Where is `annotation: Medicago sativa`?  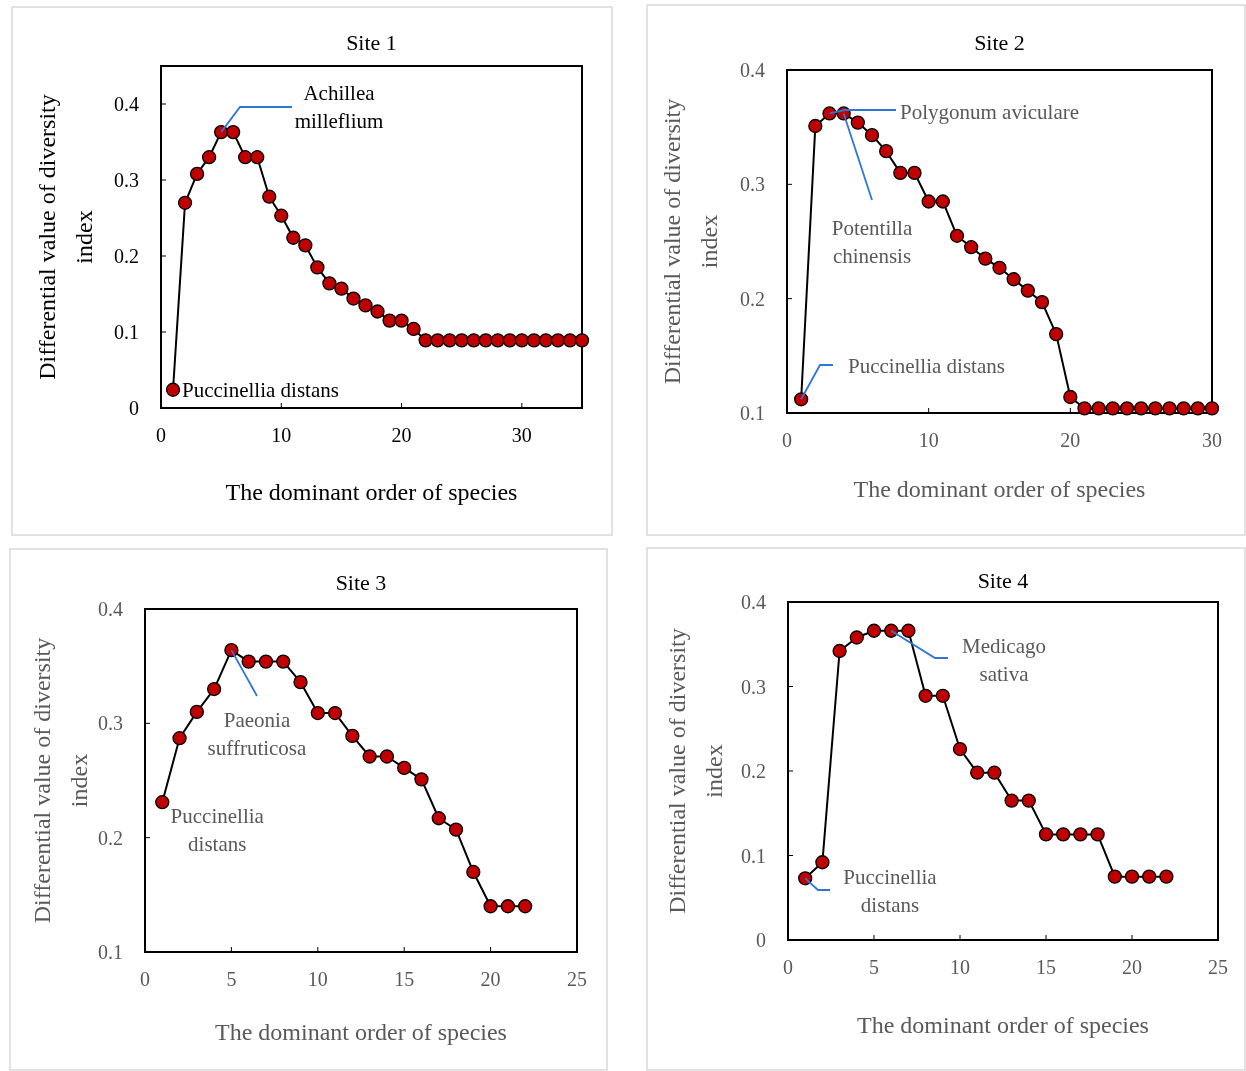
annotation: Medicago sativa is located at coordinates (1004, 660).